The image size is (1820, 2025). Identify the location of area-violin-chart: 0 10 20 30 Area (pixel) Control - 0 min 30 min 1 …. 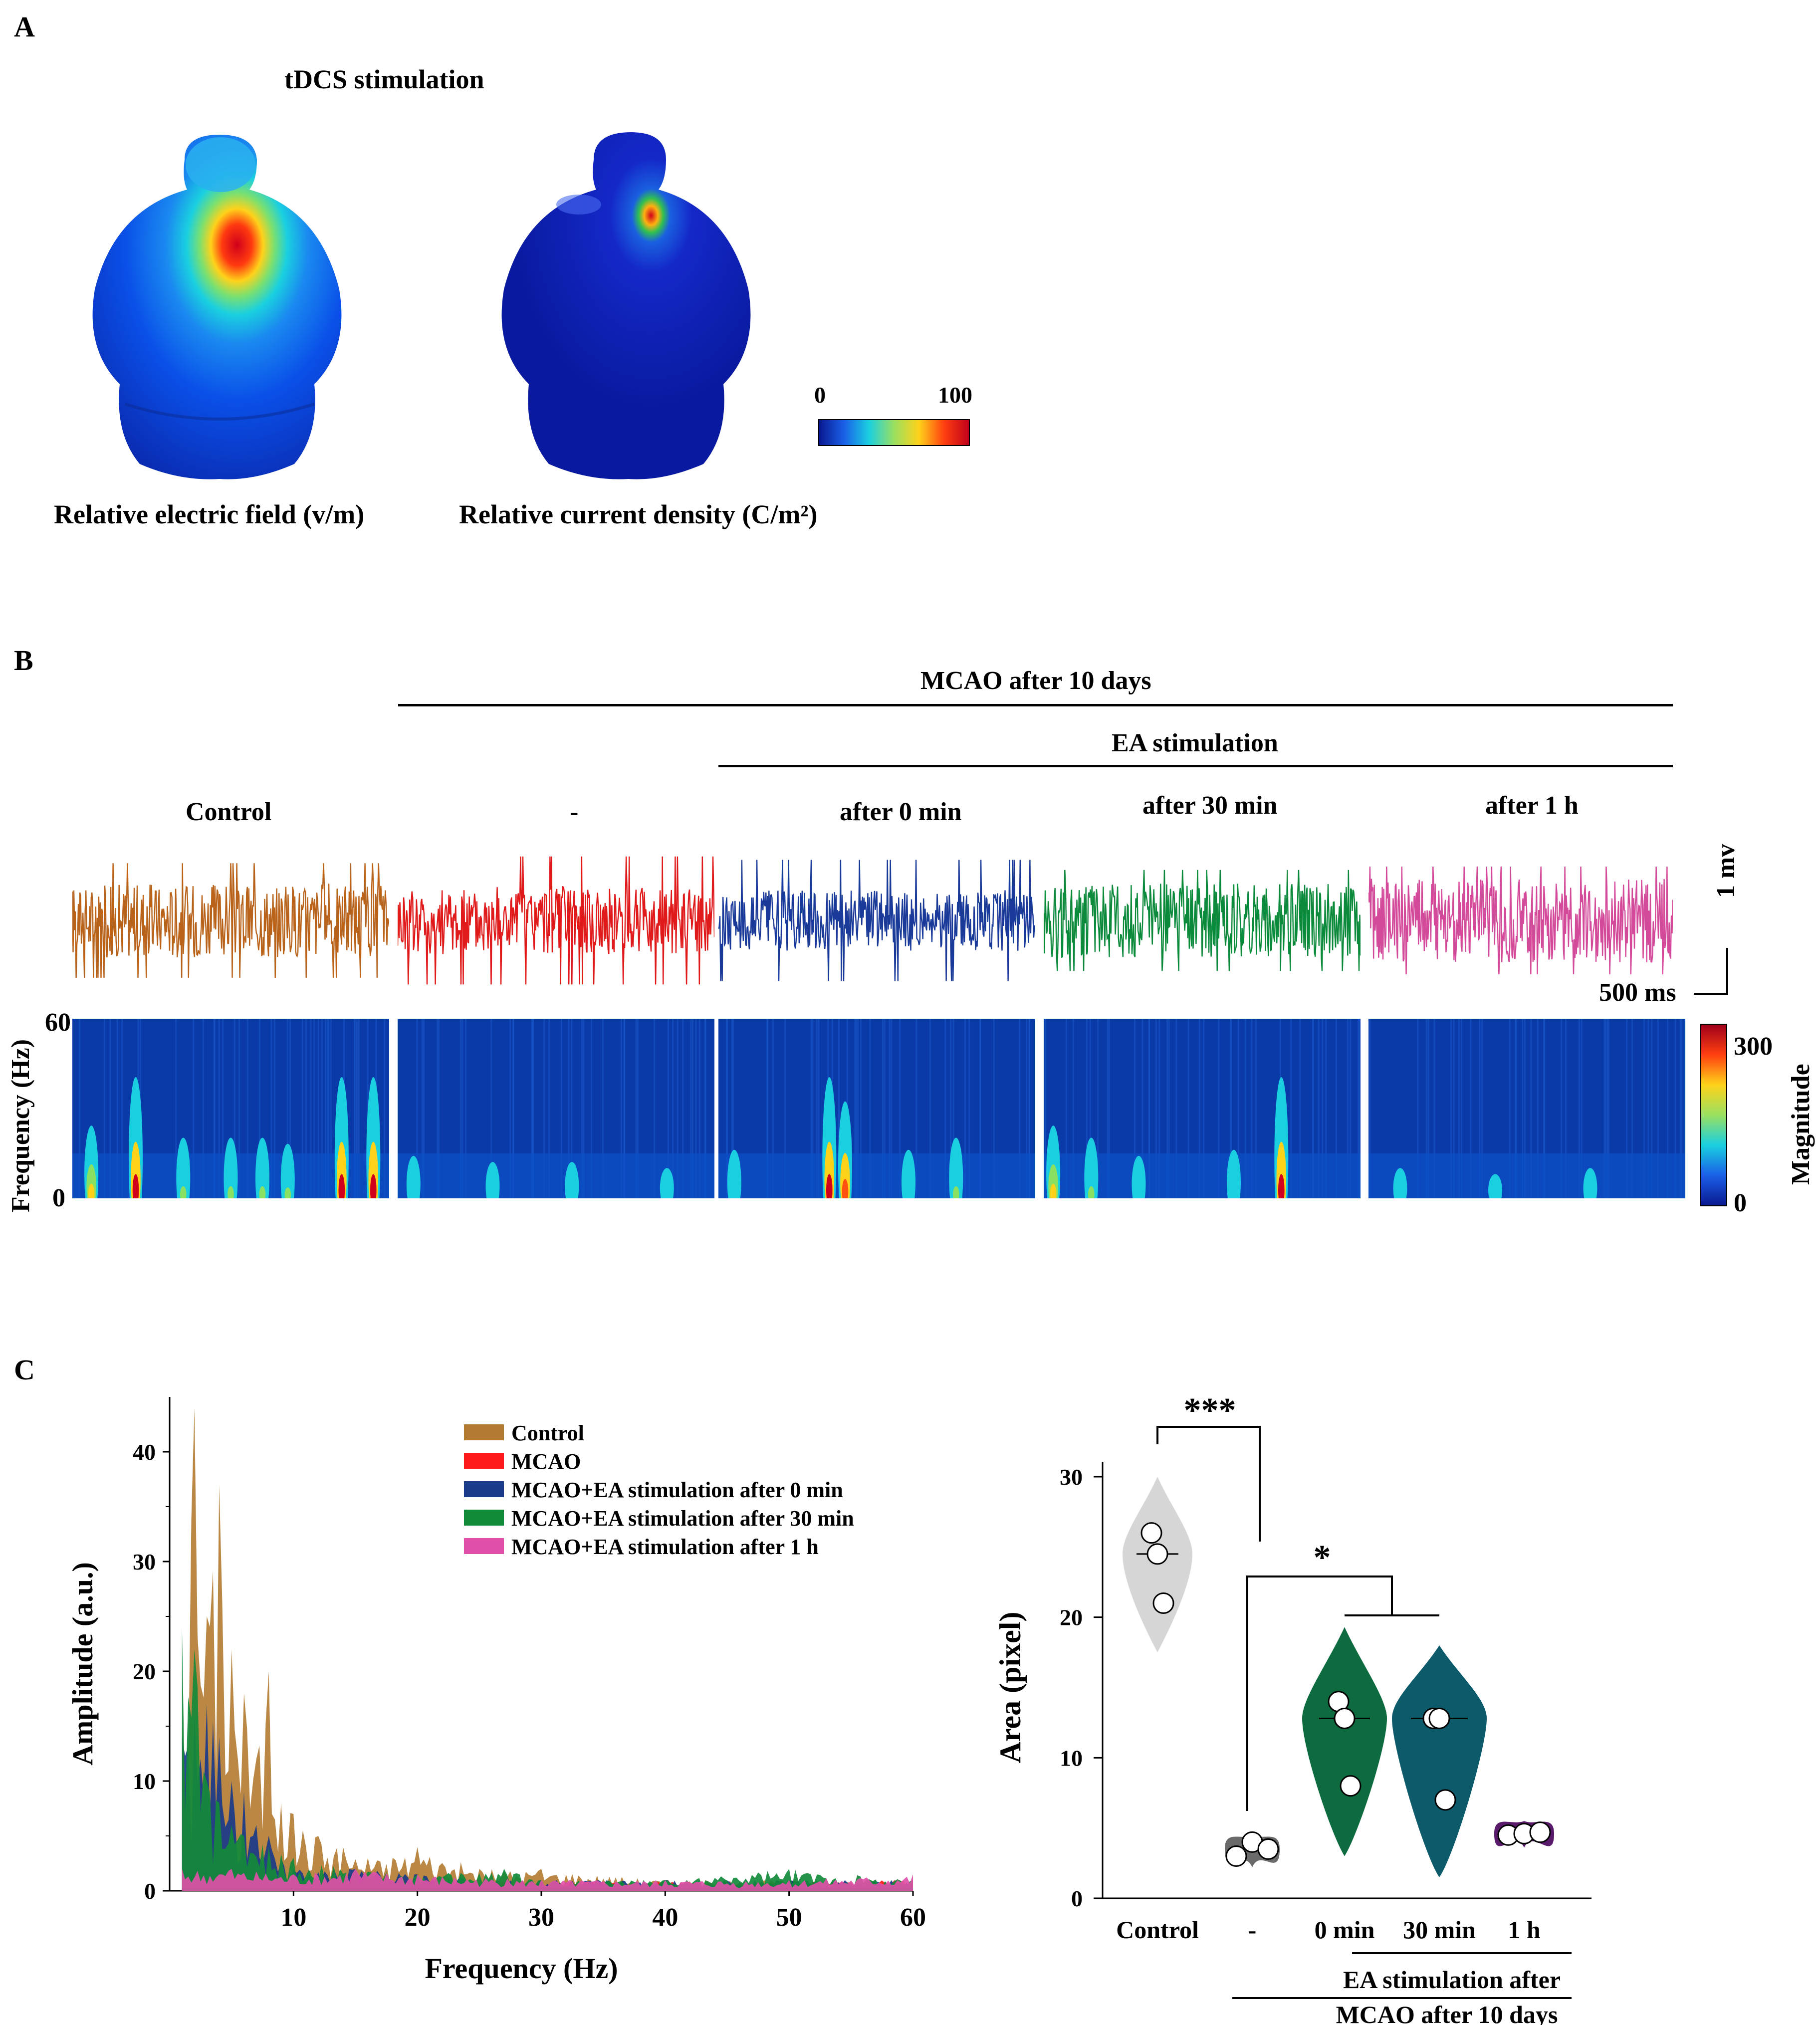
(1293, 1708).